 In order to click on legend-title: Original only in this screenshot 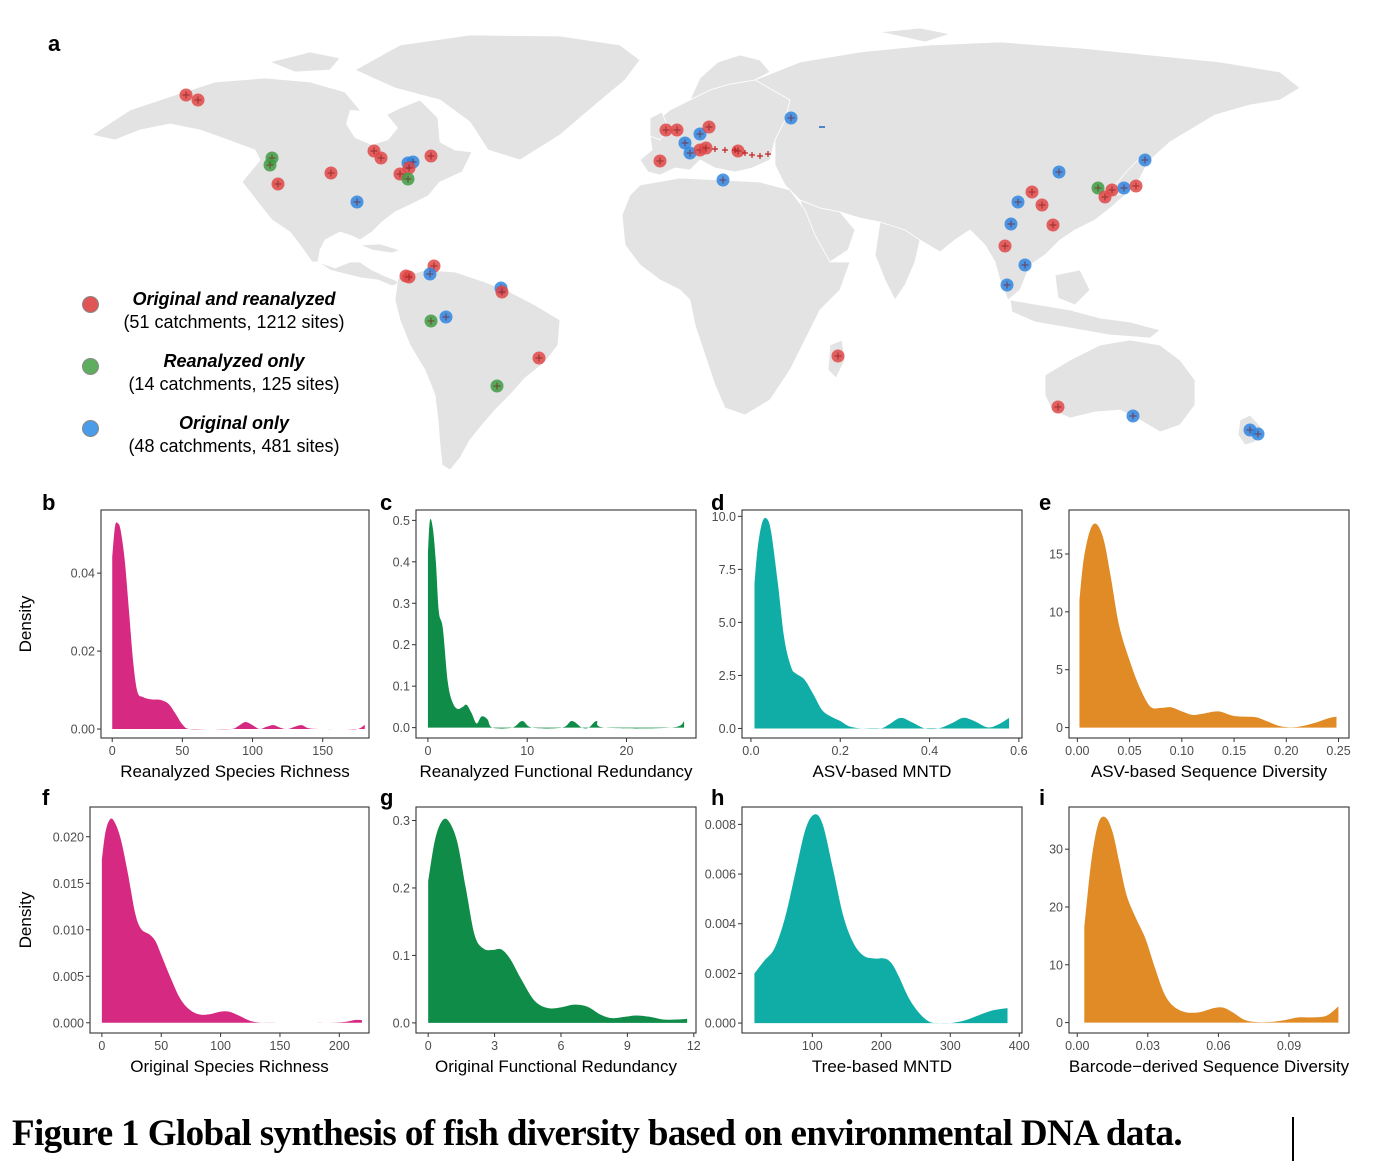, I will do `click(233, 423)`.